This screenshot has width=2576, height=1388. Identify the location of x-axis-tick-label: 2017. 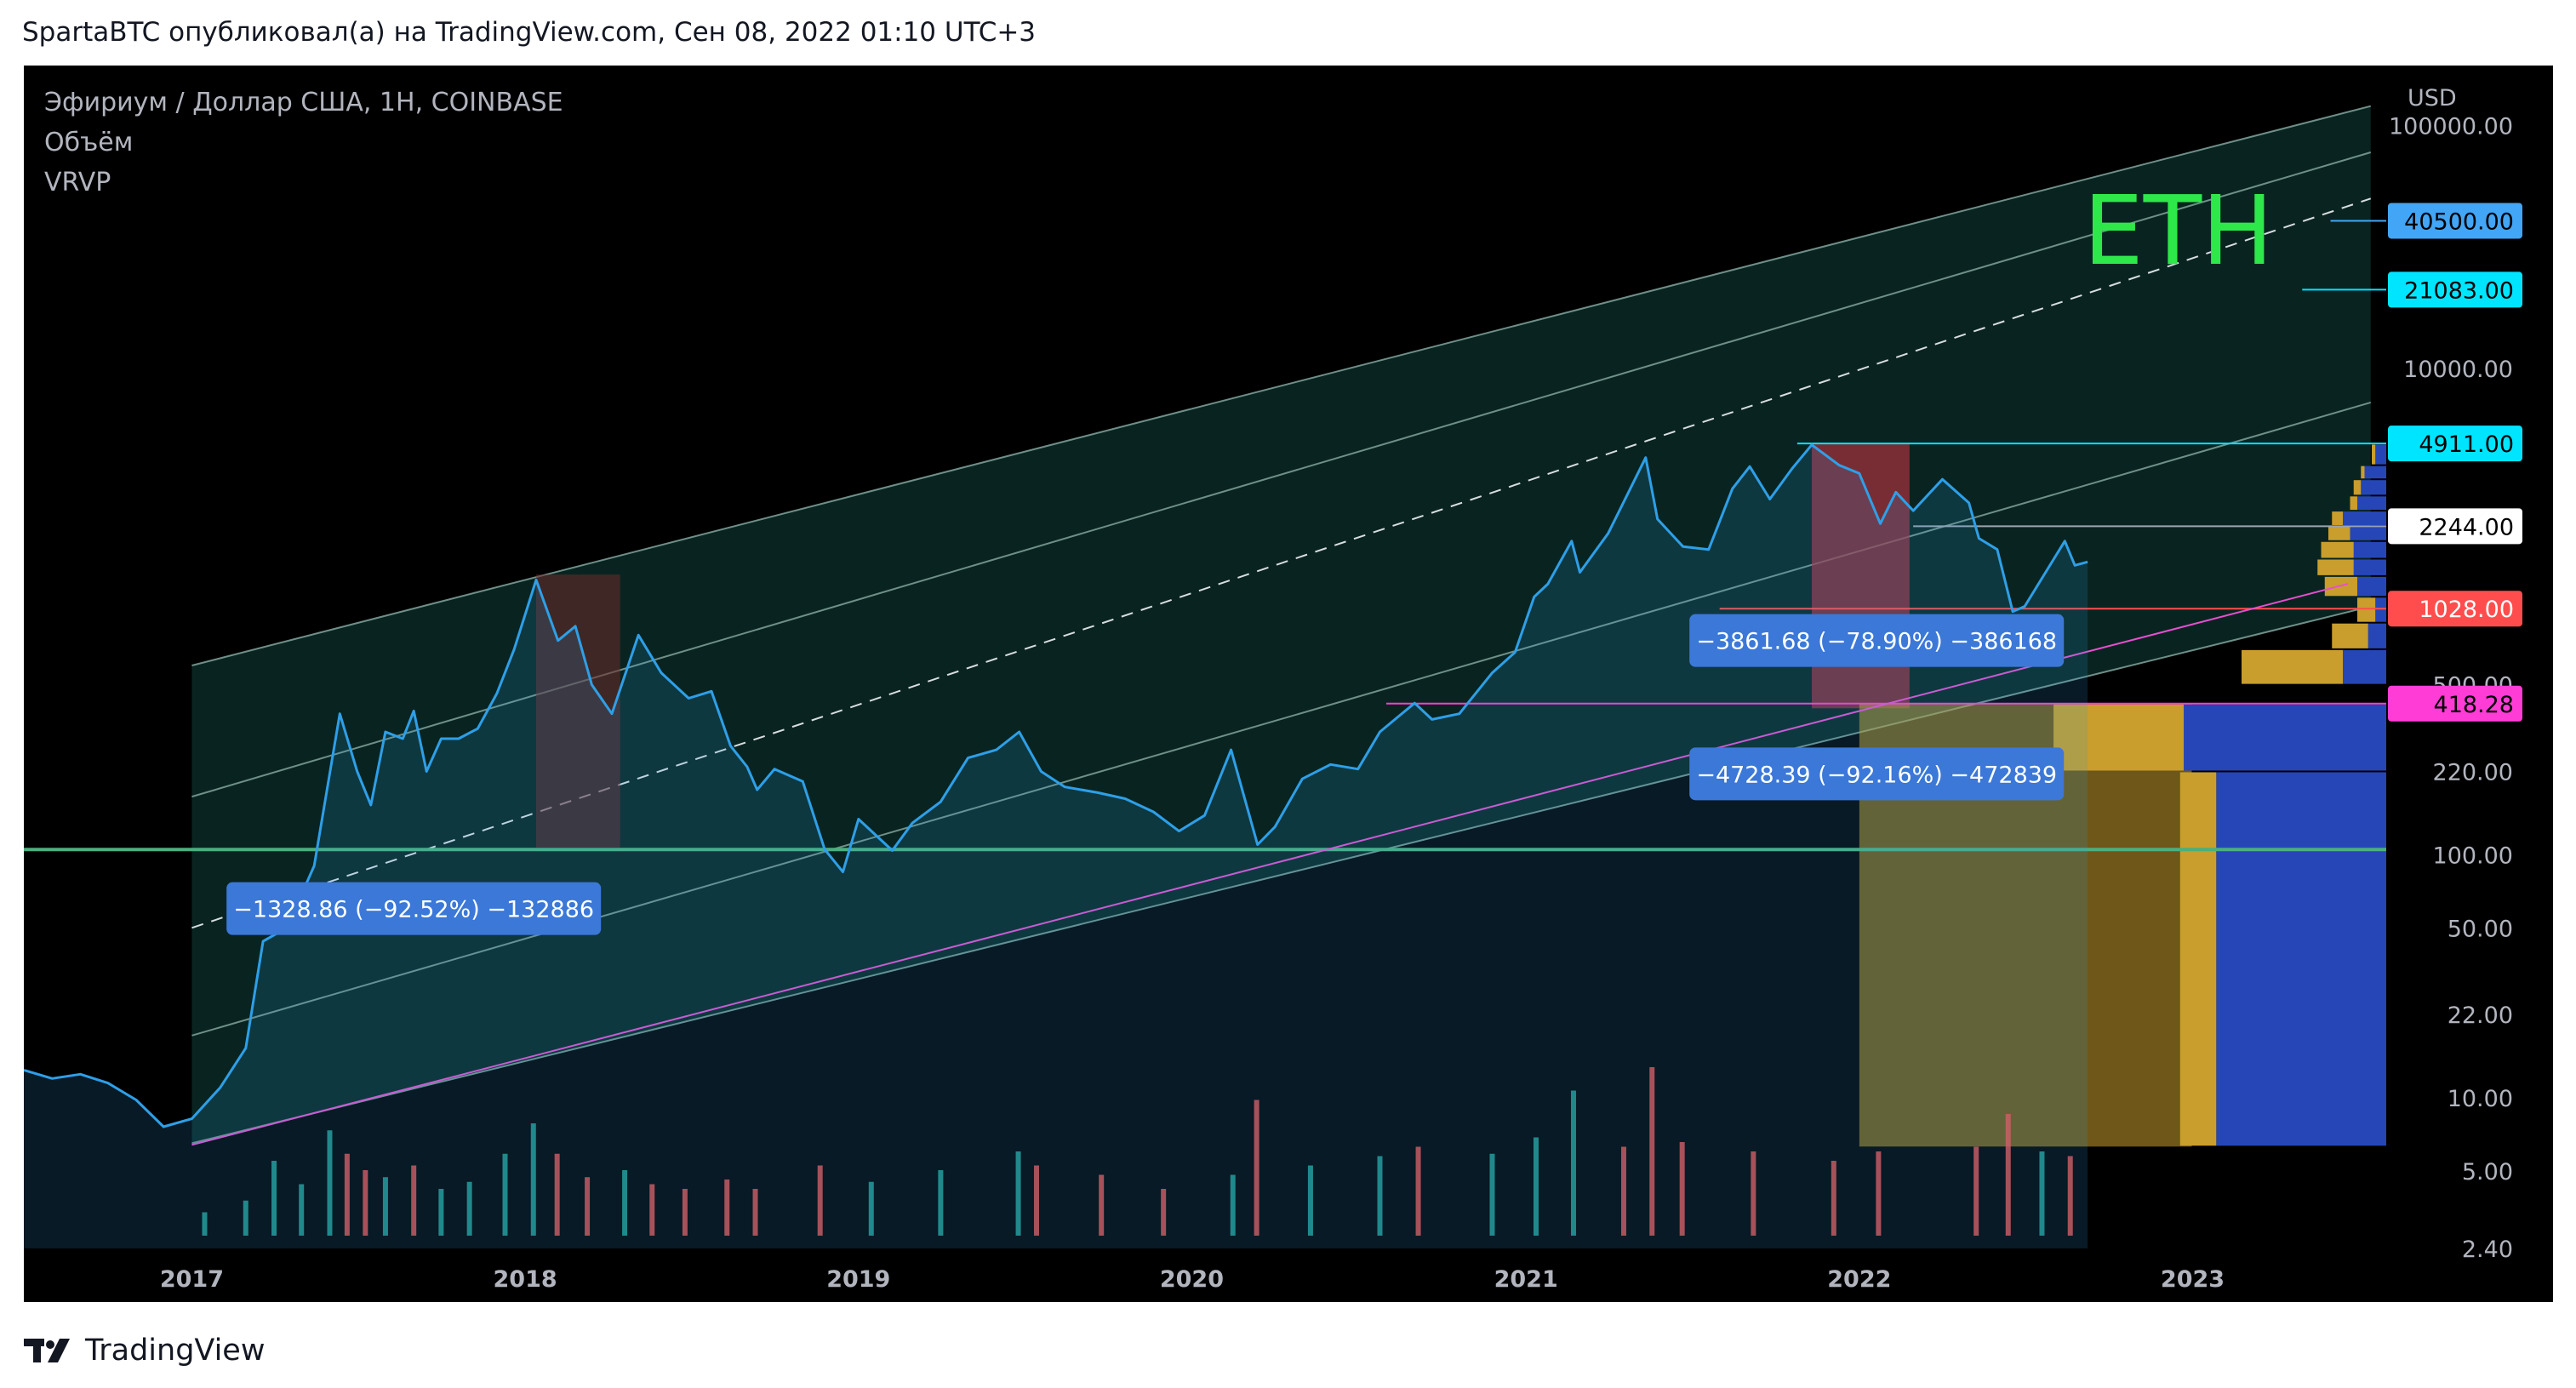
(192, 1279).